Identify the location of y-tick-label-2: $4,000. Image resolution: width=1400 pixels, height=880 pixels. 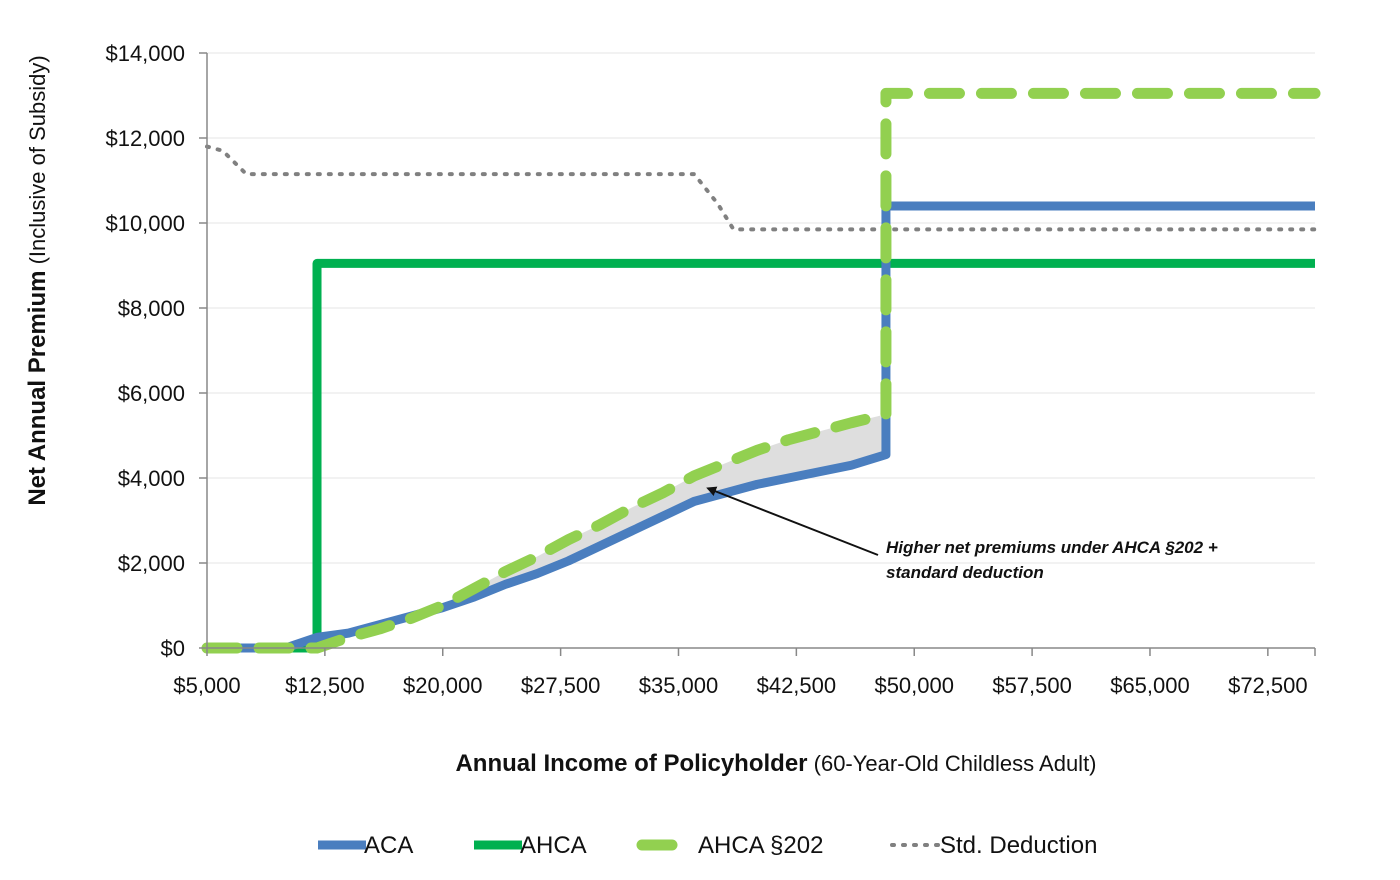
(151, 478).